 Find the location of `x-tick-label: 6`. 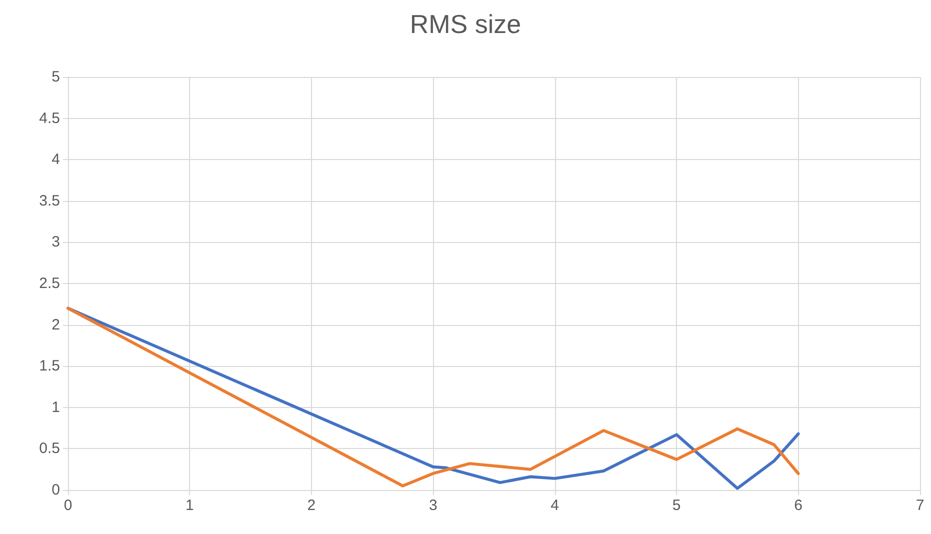

x-tick-label: 6 is located at coordinates (798, 505).